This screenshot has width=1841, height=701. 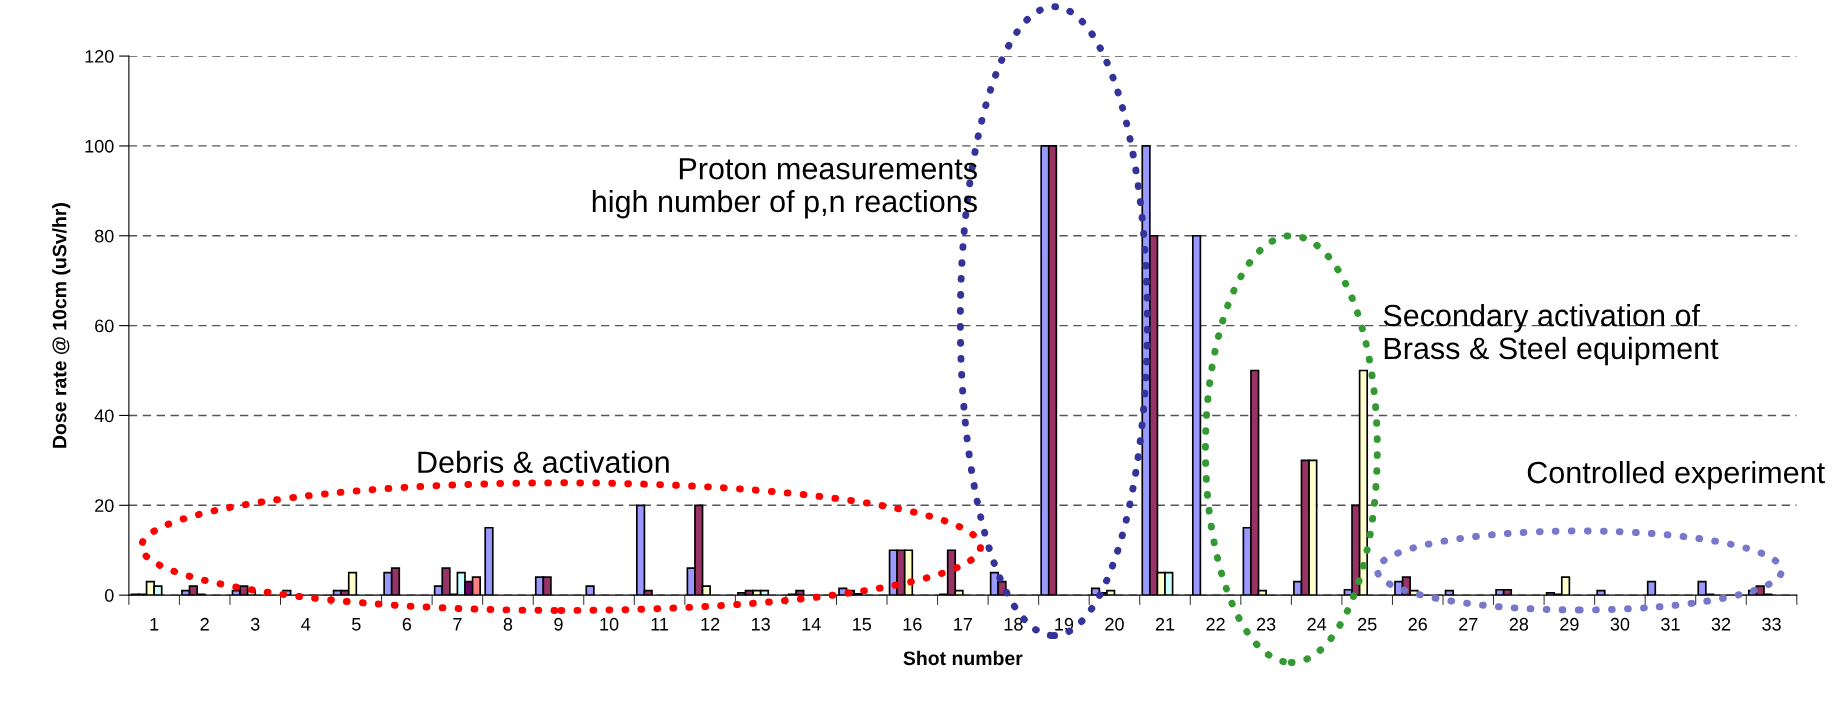 What do you see at coordinates (99, 56) in the screenshot?
I see `y-tick-label: 120` at bounding box center [99, 56].